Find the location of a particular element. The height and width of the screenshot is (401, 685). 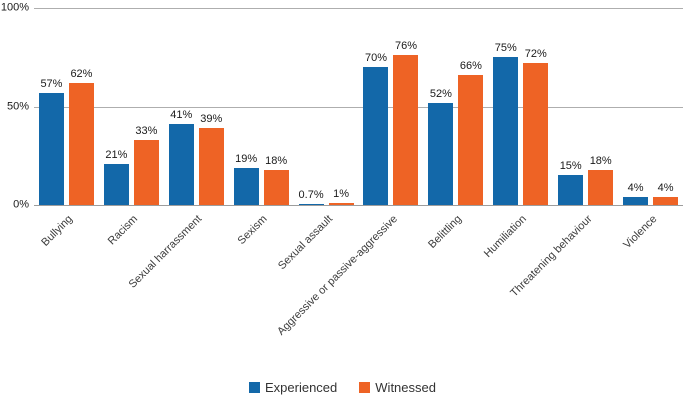

bar-col-experienced-violence: 4% is located at coordinates (636, 106).